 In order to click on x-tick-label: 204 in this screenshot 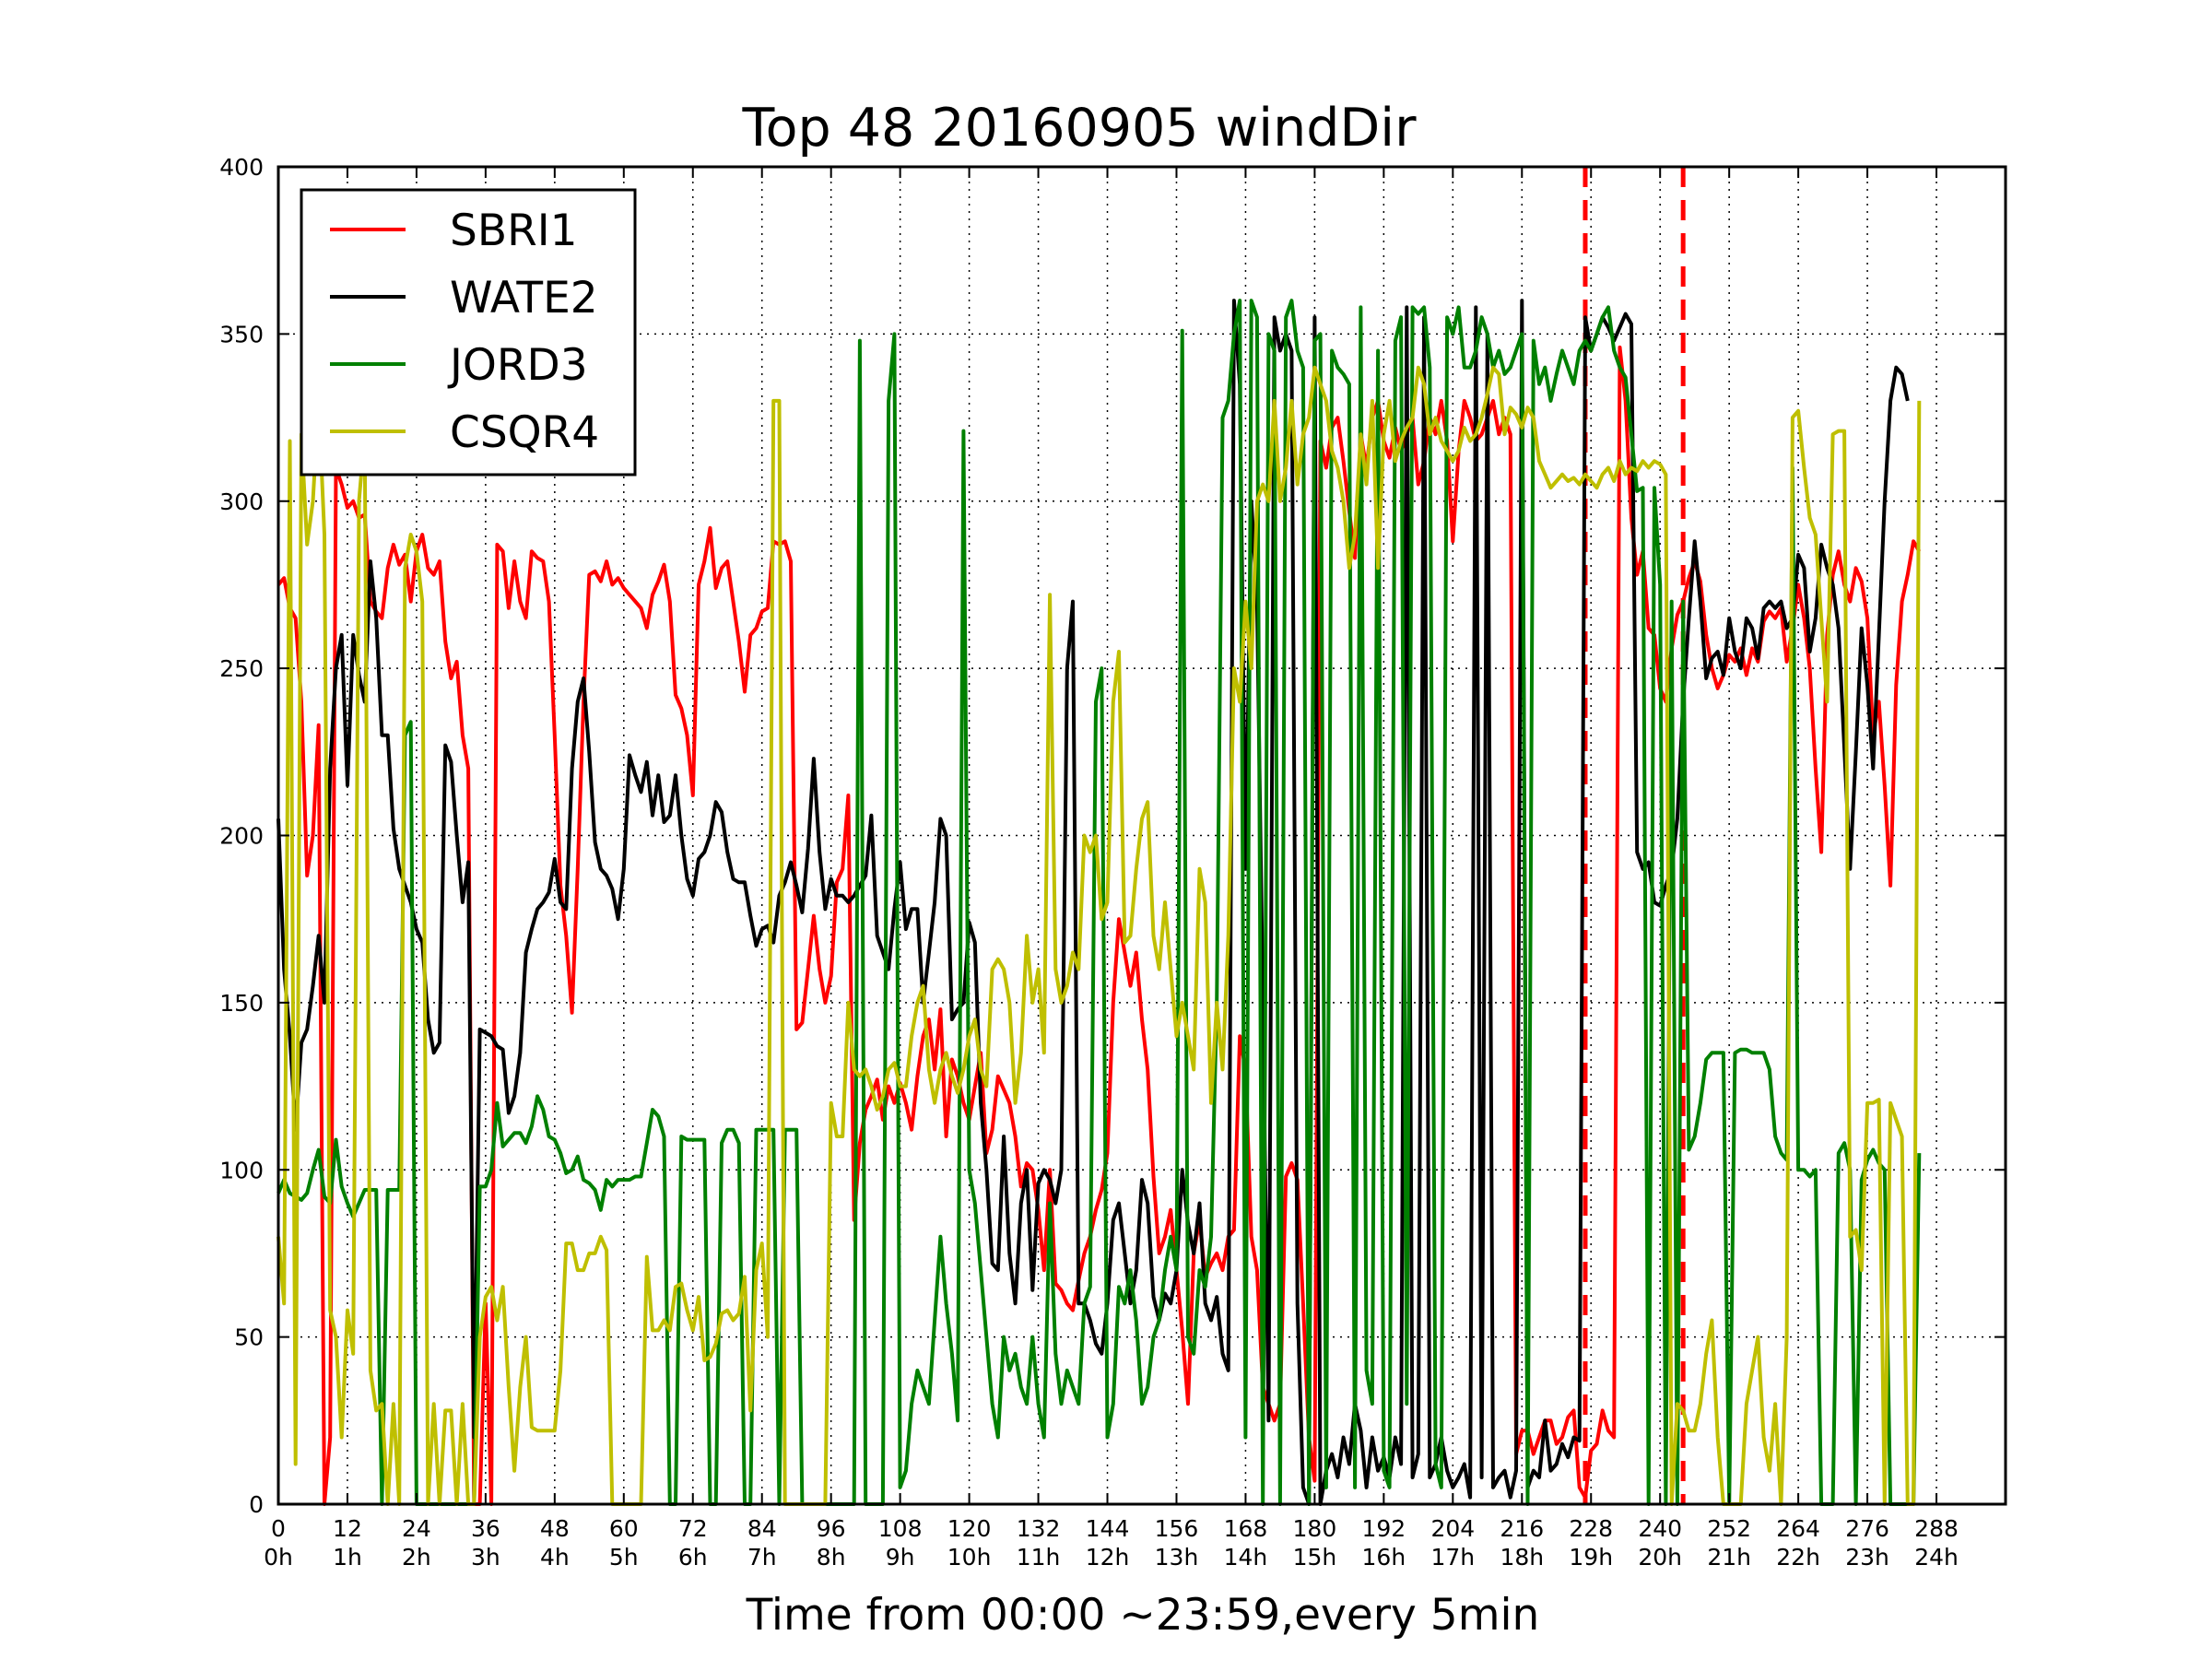, I will do `click(1452, 1528)`.